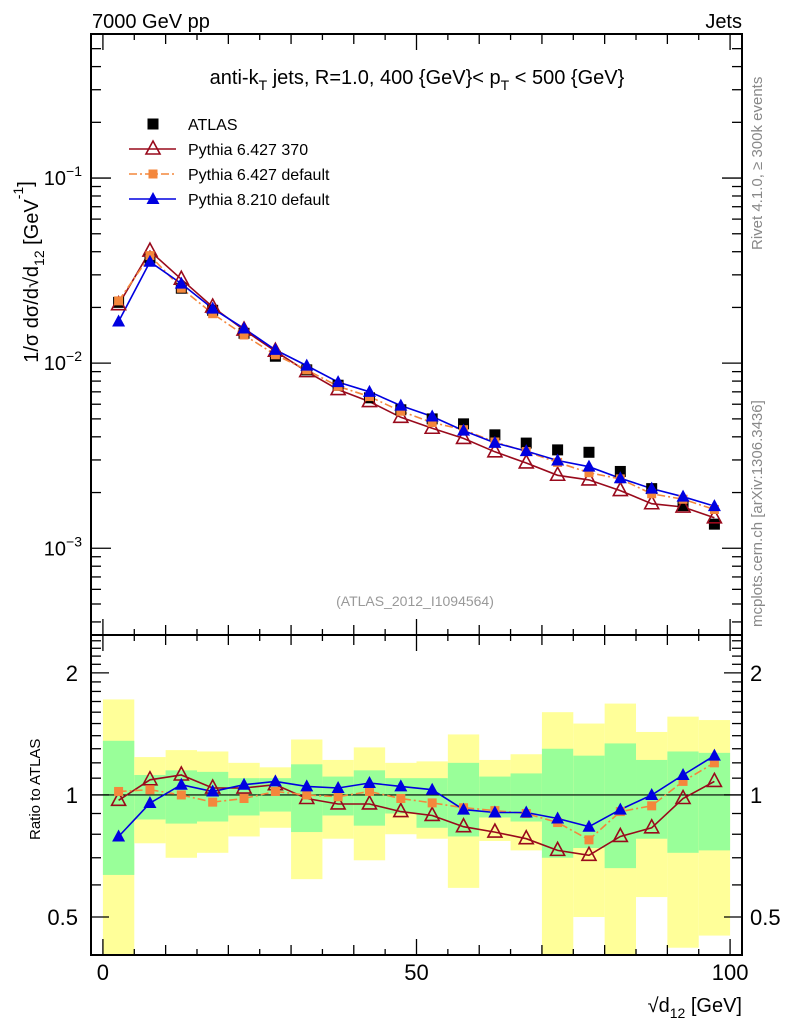 The width and height of the screenshot is (786, 1024). What do you see at coordinates (62, 917) in the screenshot?
I see `y-tick-label: 0.5` at bounding box center [62, 917].